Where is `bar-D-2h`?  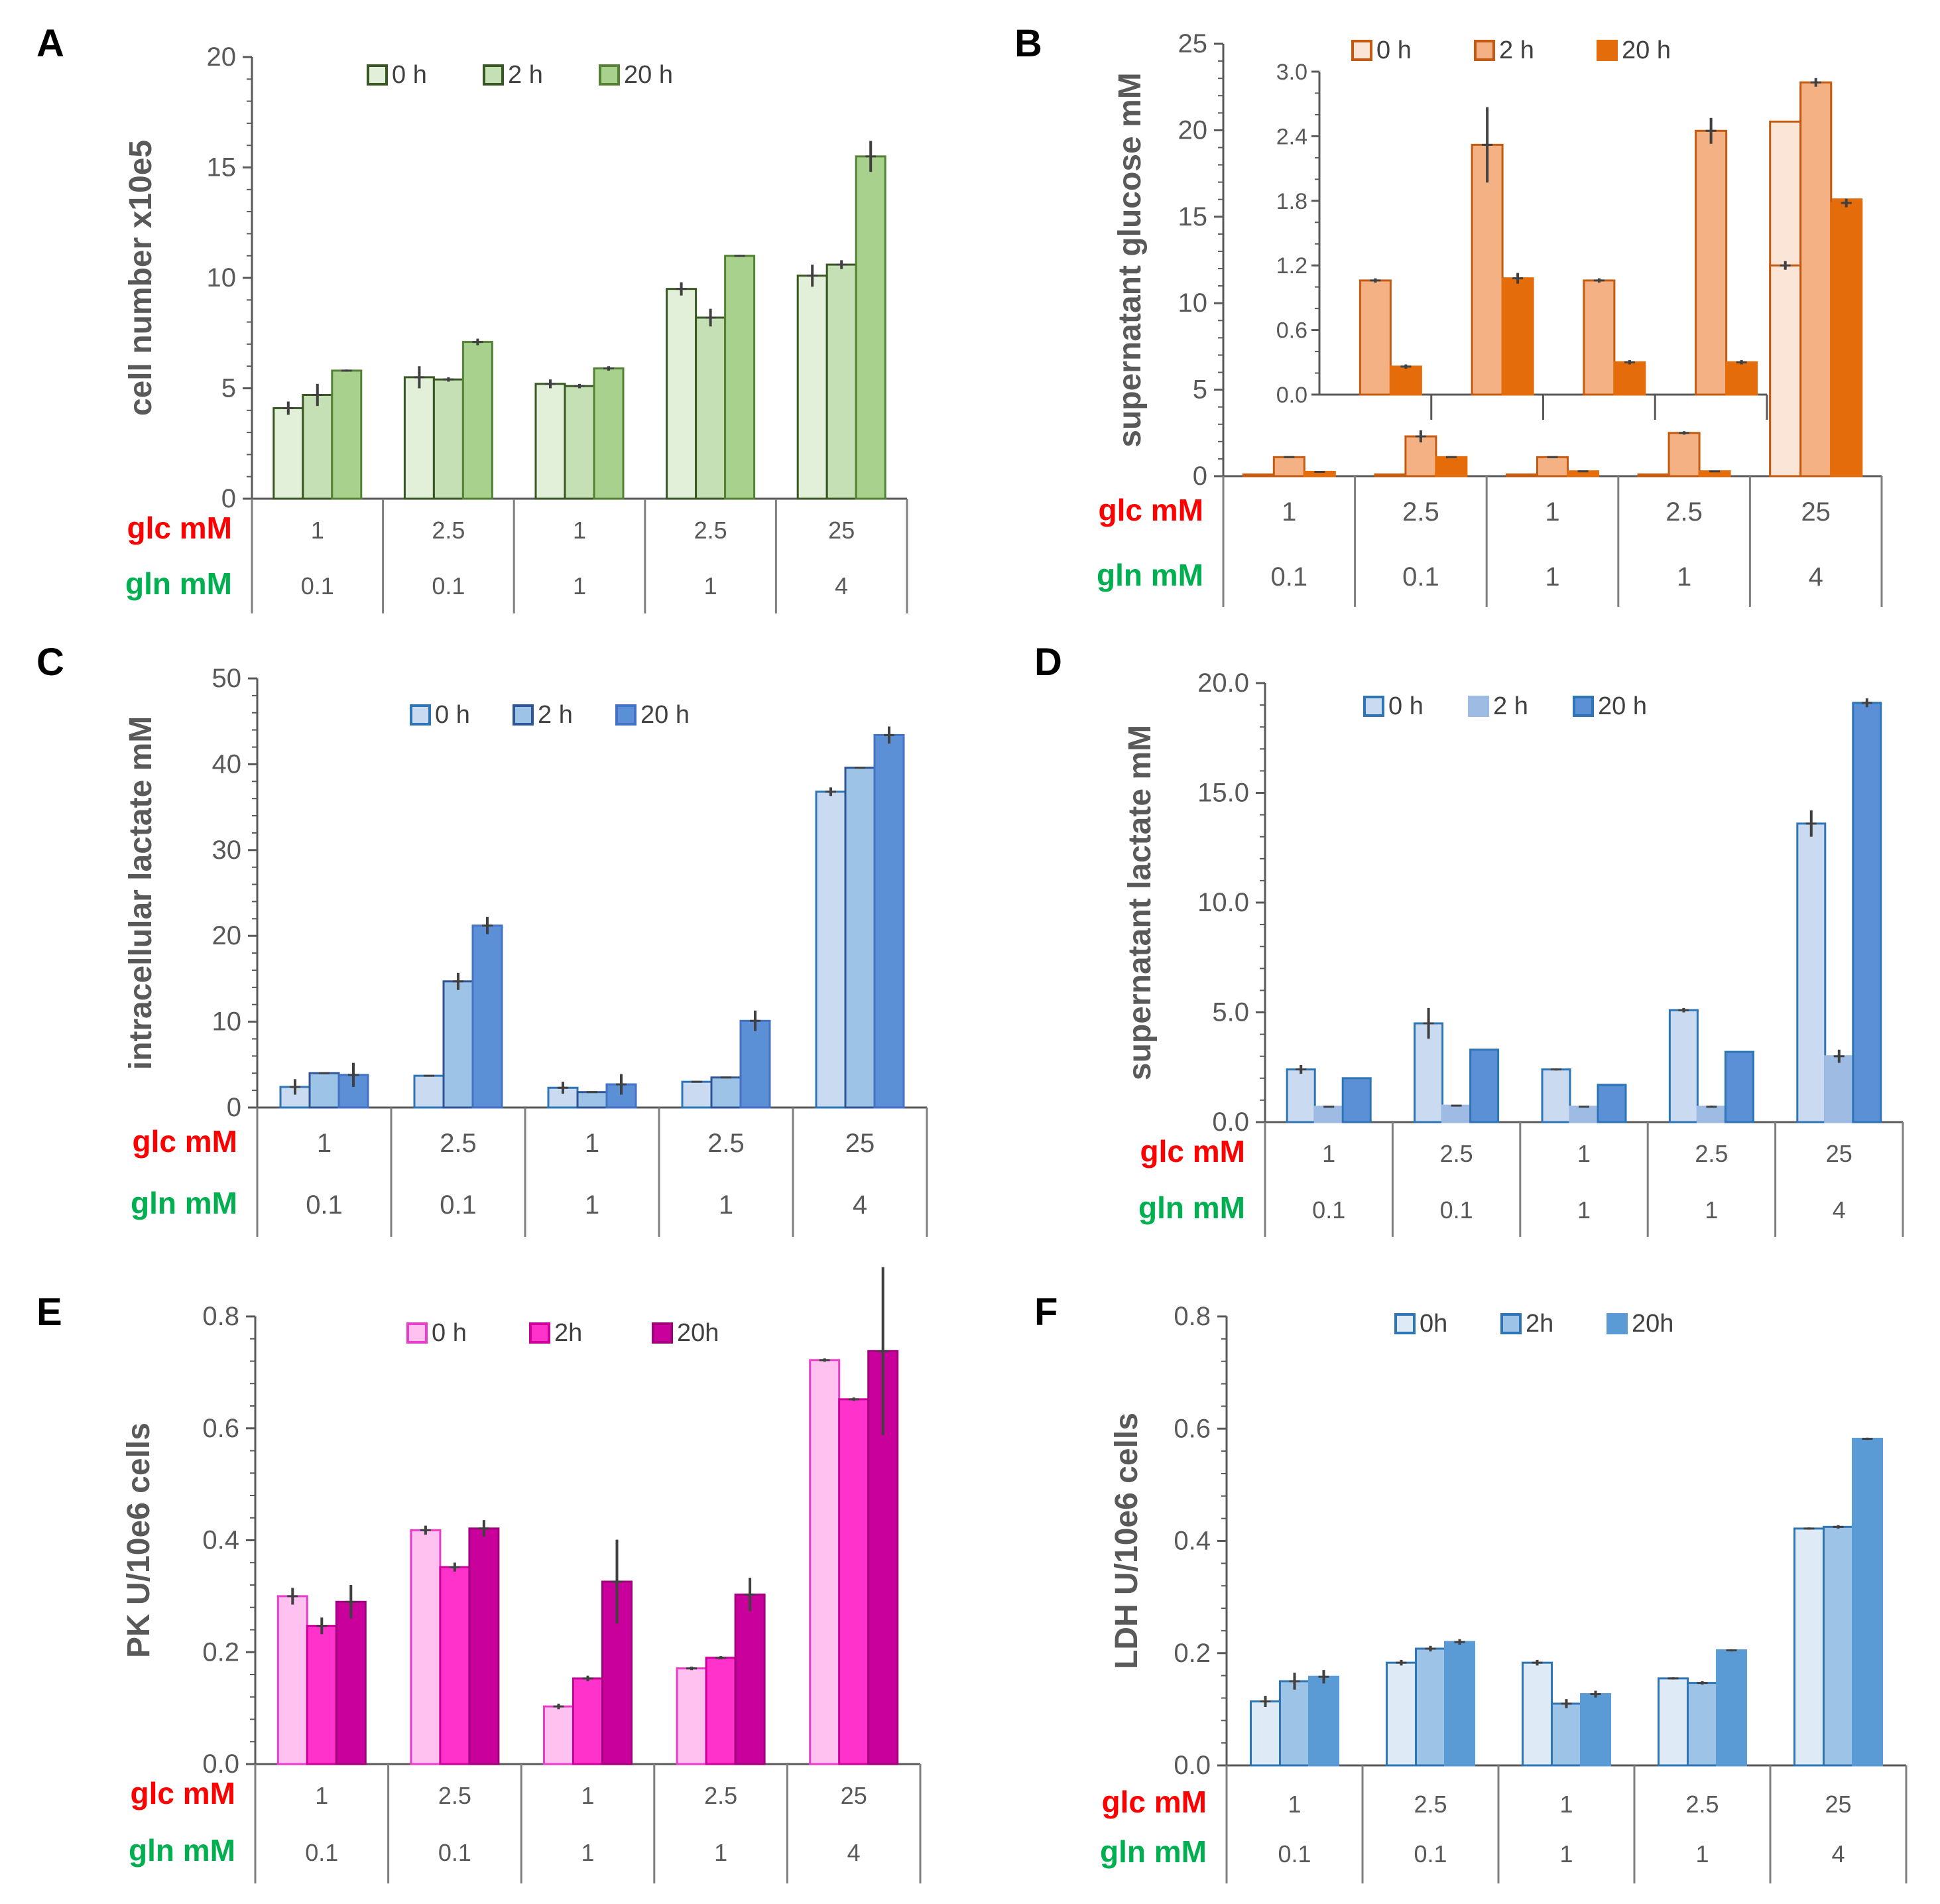 bar-D-2h is located at coordinates (1584, 1114).